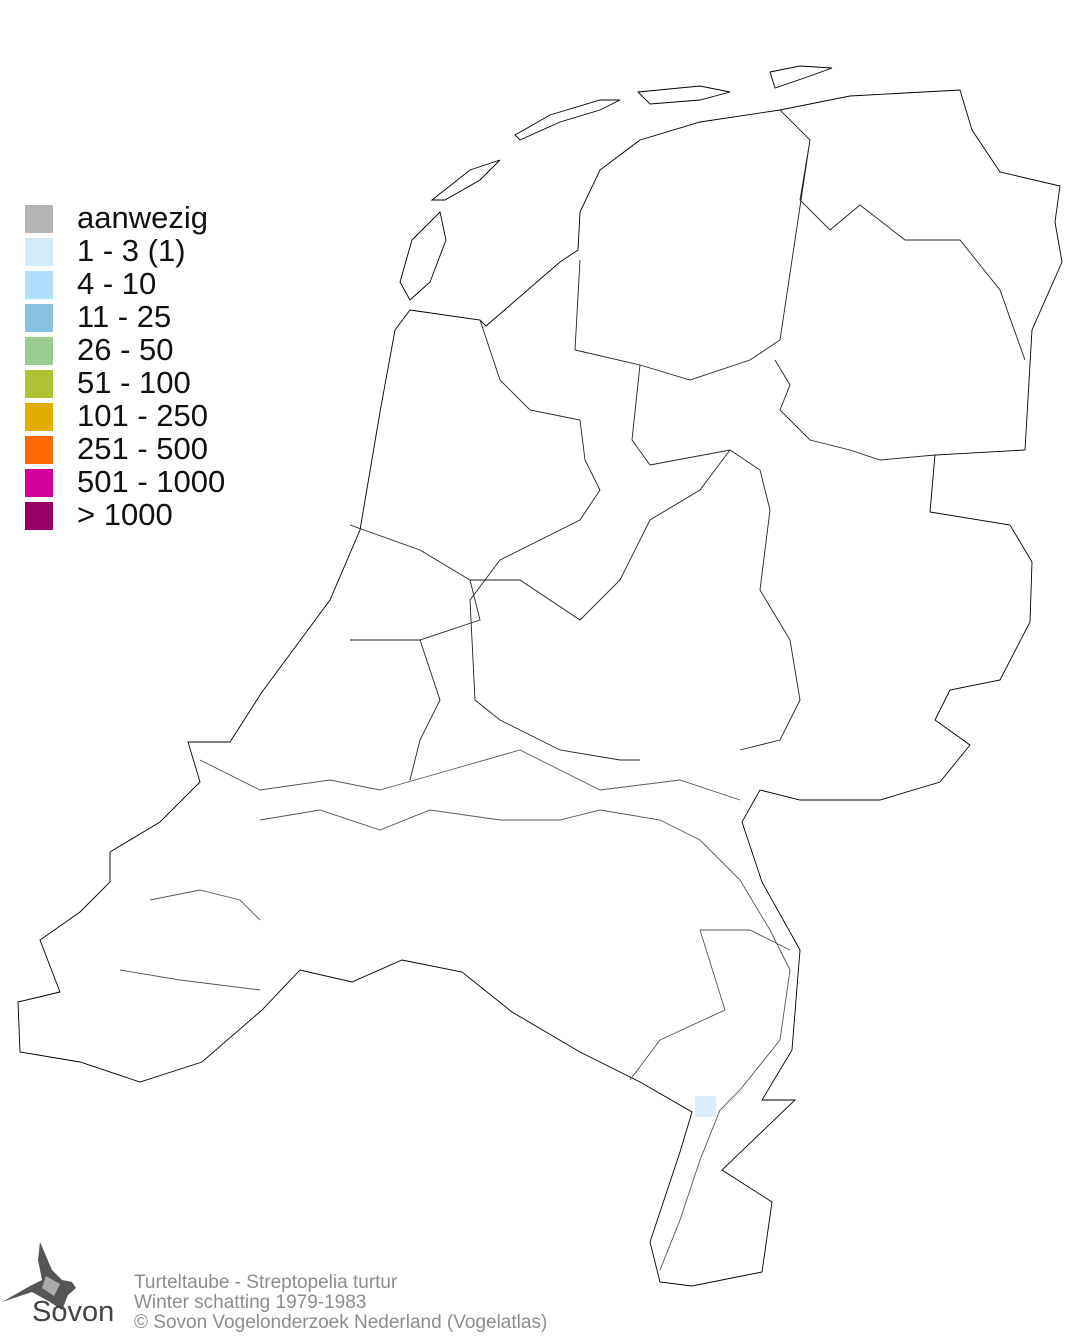 This screenshot has height=1340, width=1074. What do you see at coordinates (250, 1302) in the screenshot?
I see `period: Winter schatting 1979-1983` at bounding box center [250, 1302].